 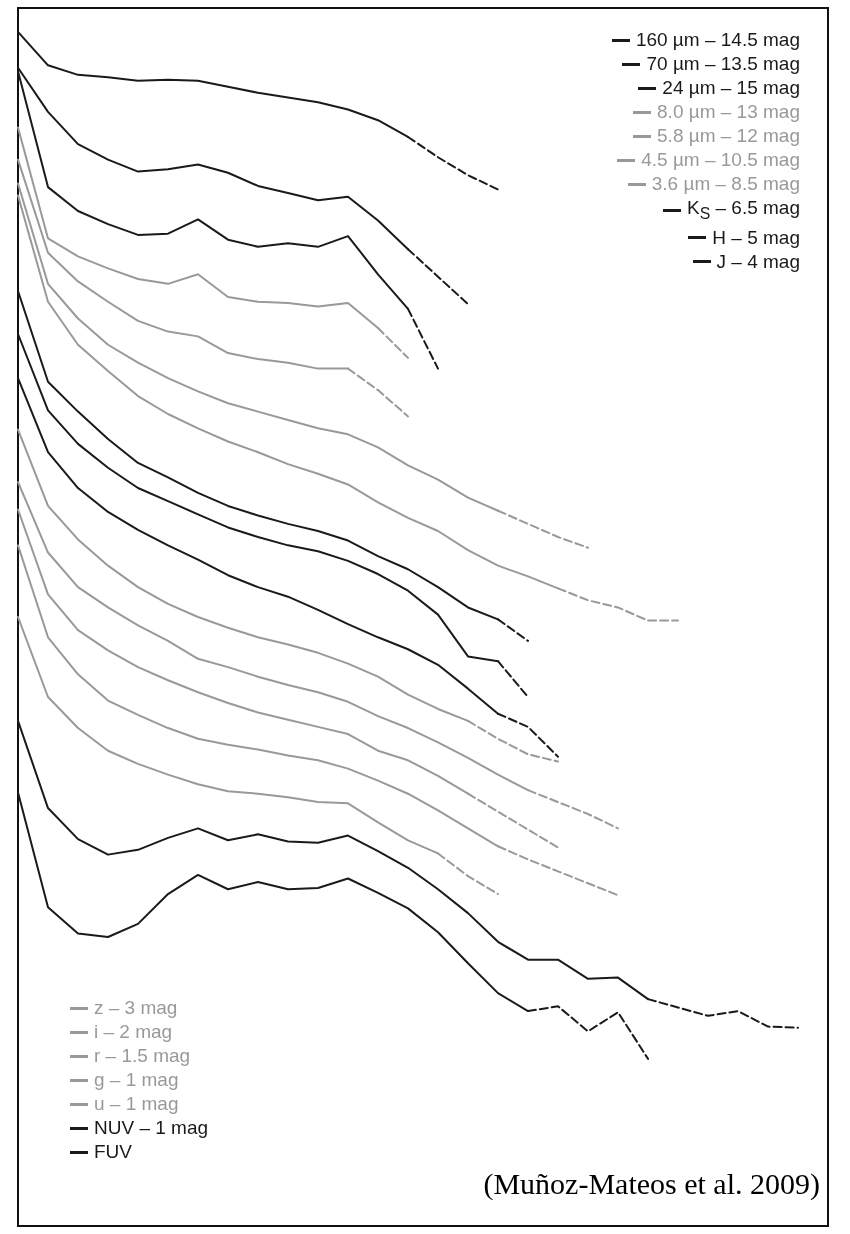 I want to click on legend-label: 4.5 µm – 10.5 mag, so click(x=720, y=160).